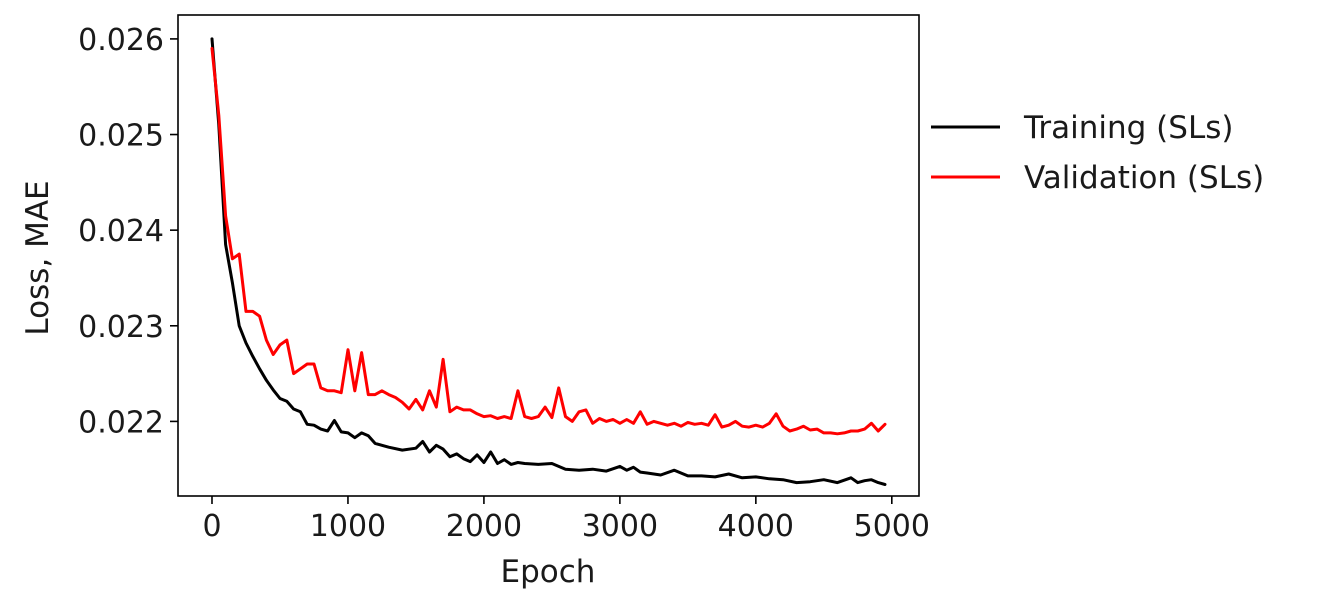 This screenshot has width=1324, height=605. Describe the element at coordinates (121, 231) in the screenshot. I see `y-tick-label: 0.024` at that location.